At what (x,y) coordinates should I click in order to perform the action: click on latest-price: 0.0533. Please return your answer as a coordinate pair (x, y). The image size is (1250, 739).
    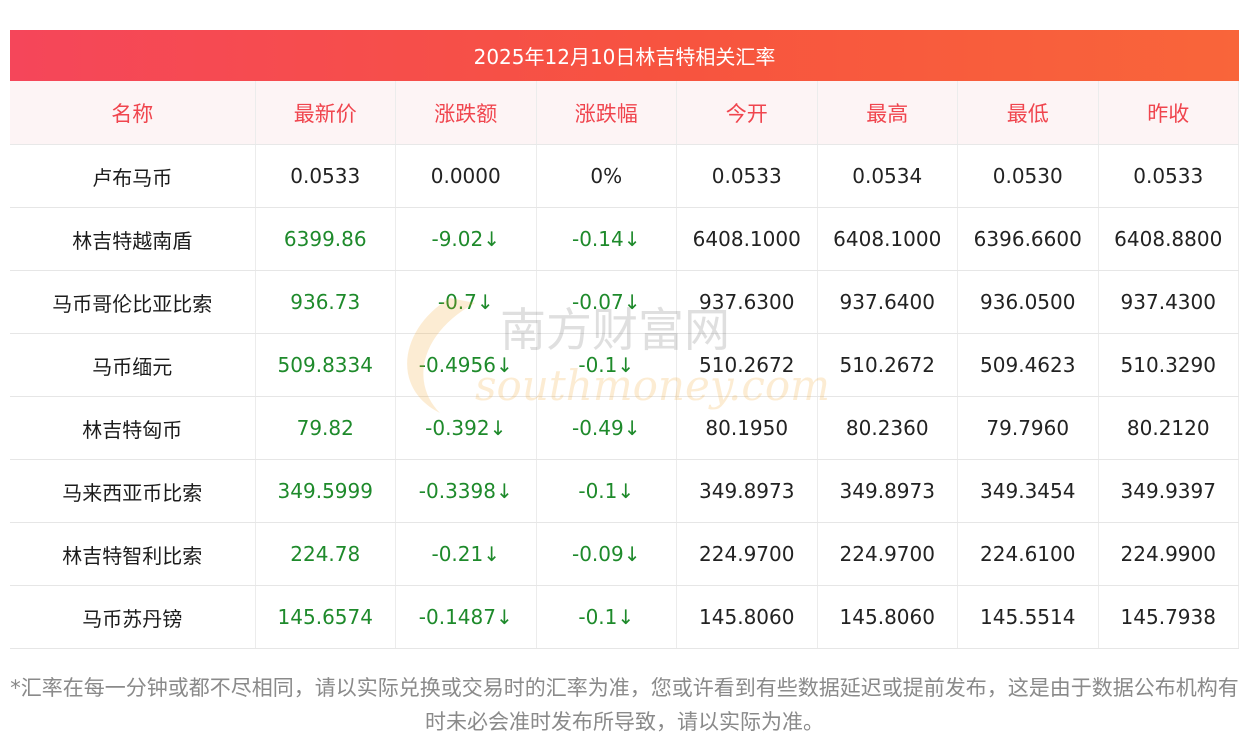
    Looking at the image, I should click on (325, 176).